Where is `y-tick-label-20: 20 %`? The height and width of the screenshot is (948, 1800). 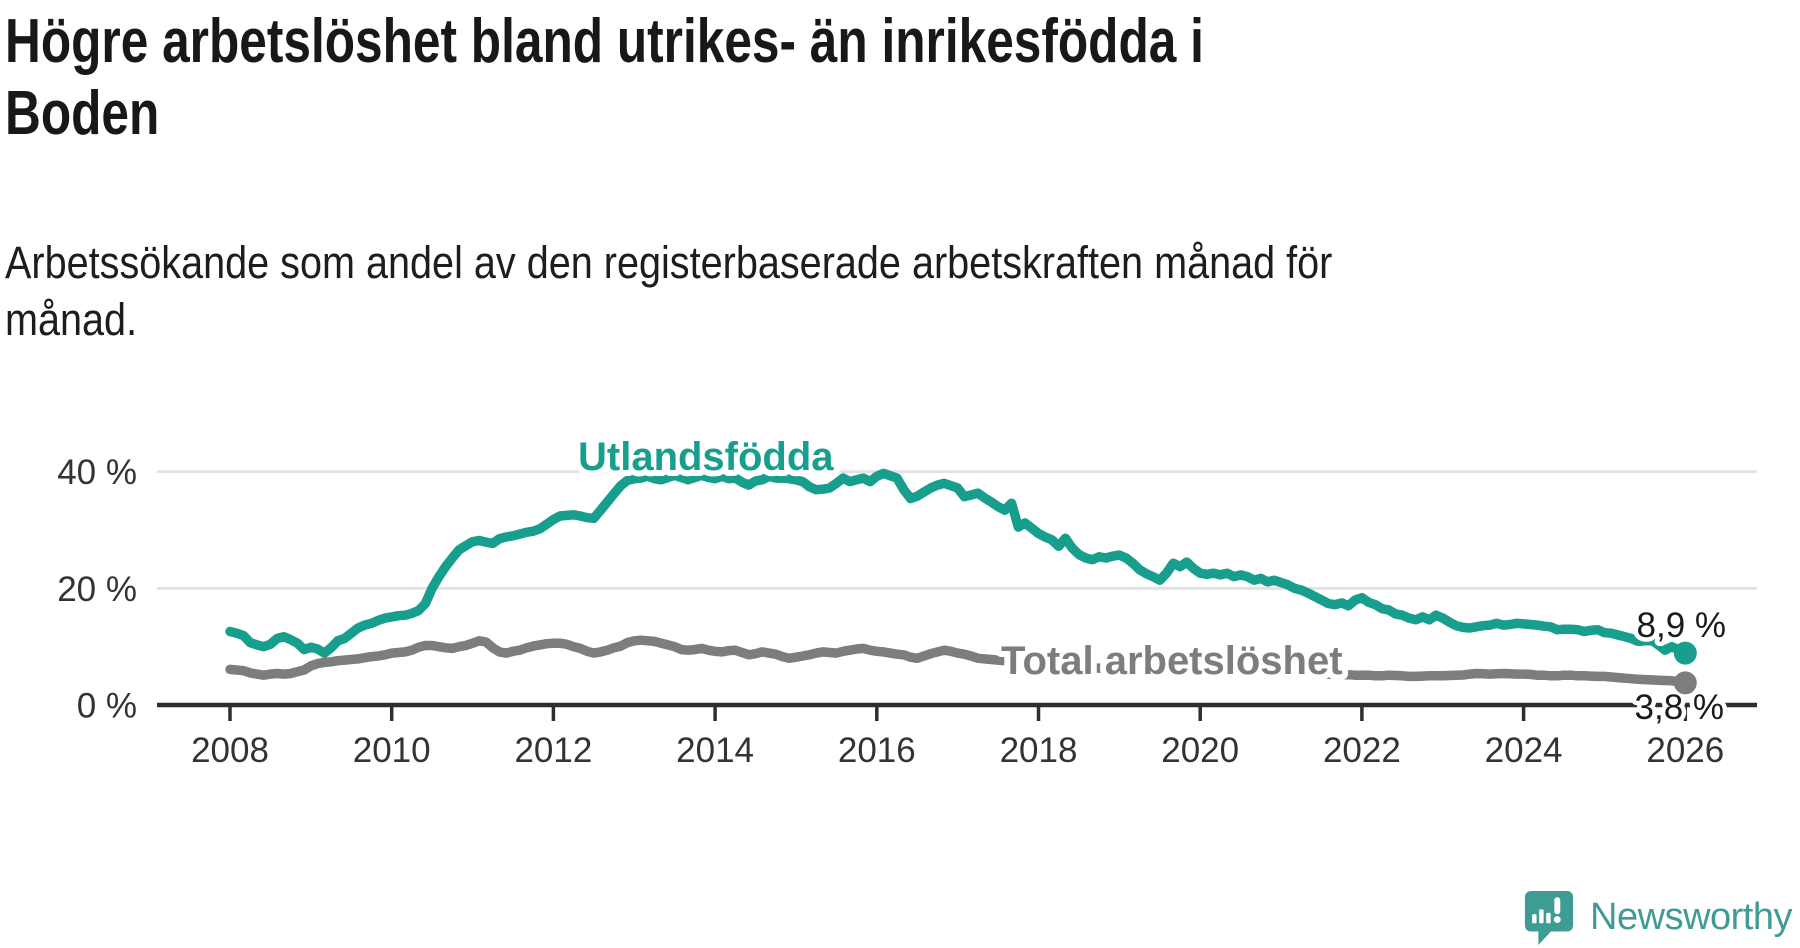
y-tick-label-20: 20 % is located at coordinates (97, 589).